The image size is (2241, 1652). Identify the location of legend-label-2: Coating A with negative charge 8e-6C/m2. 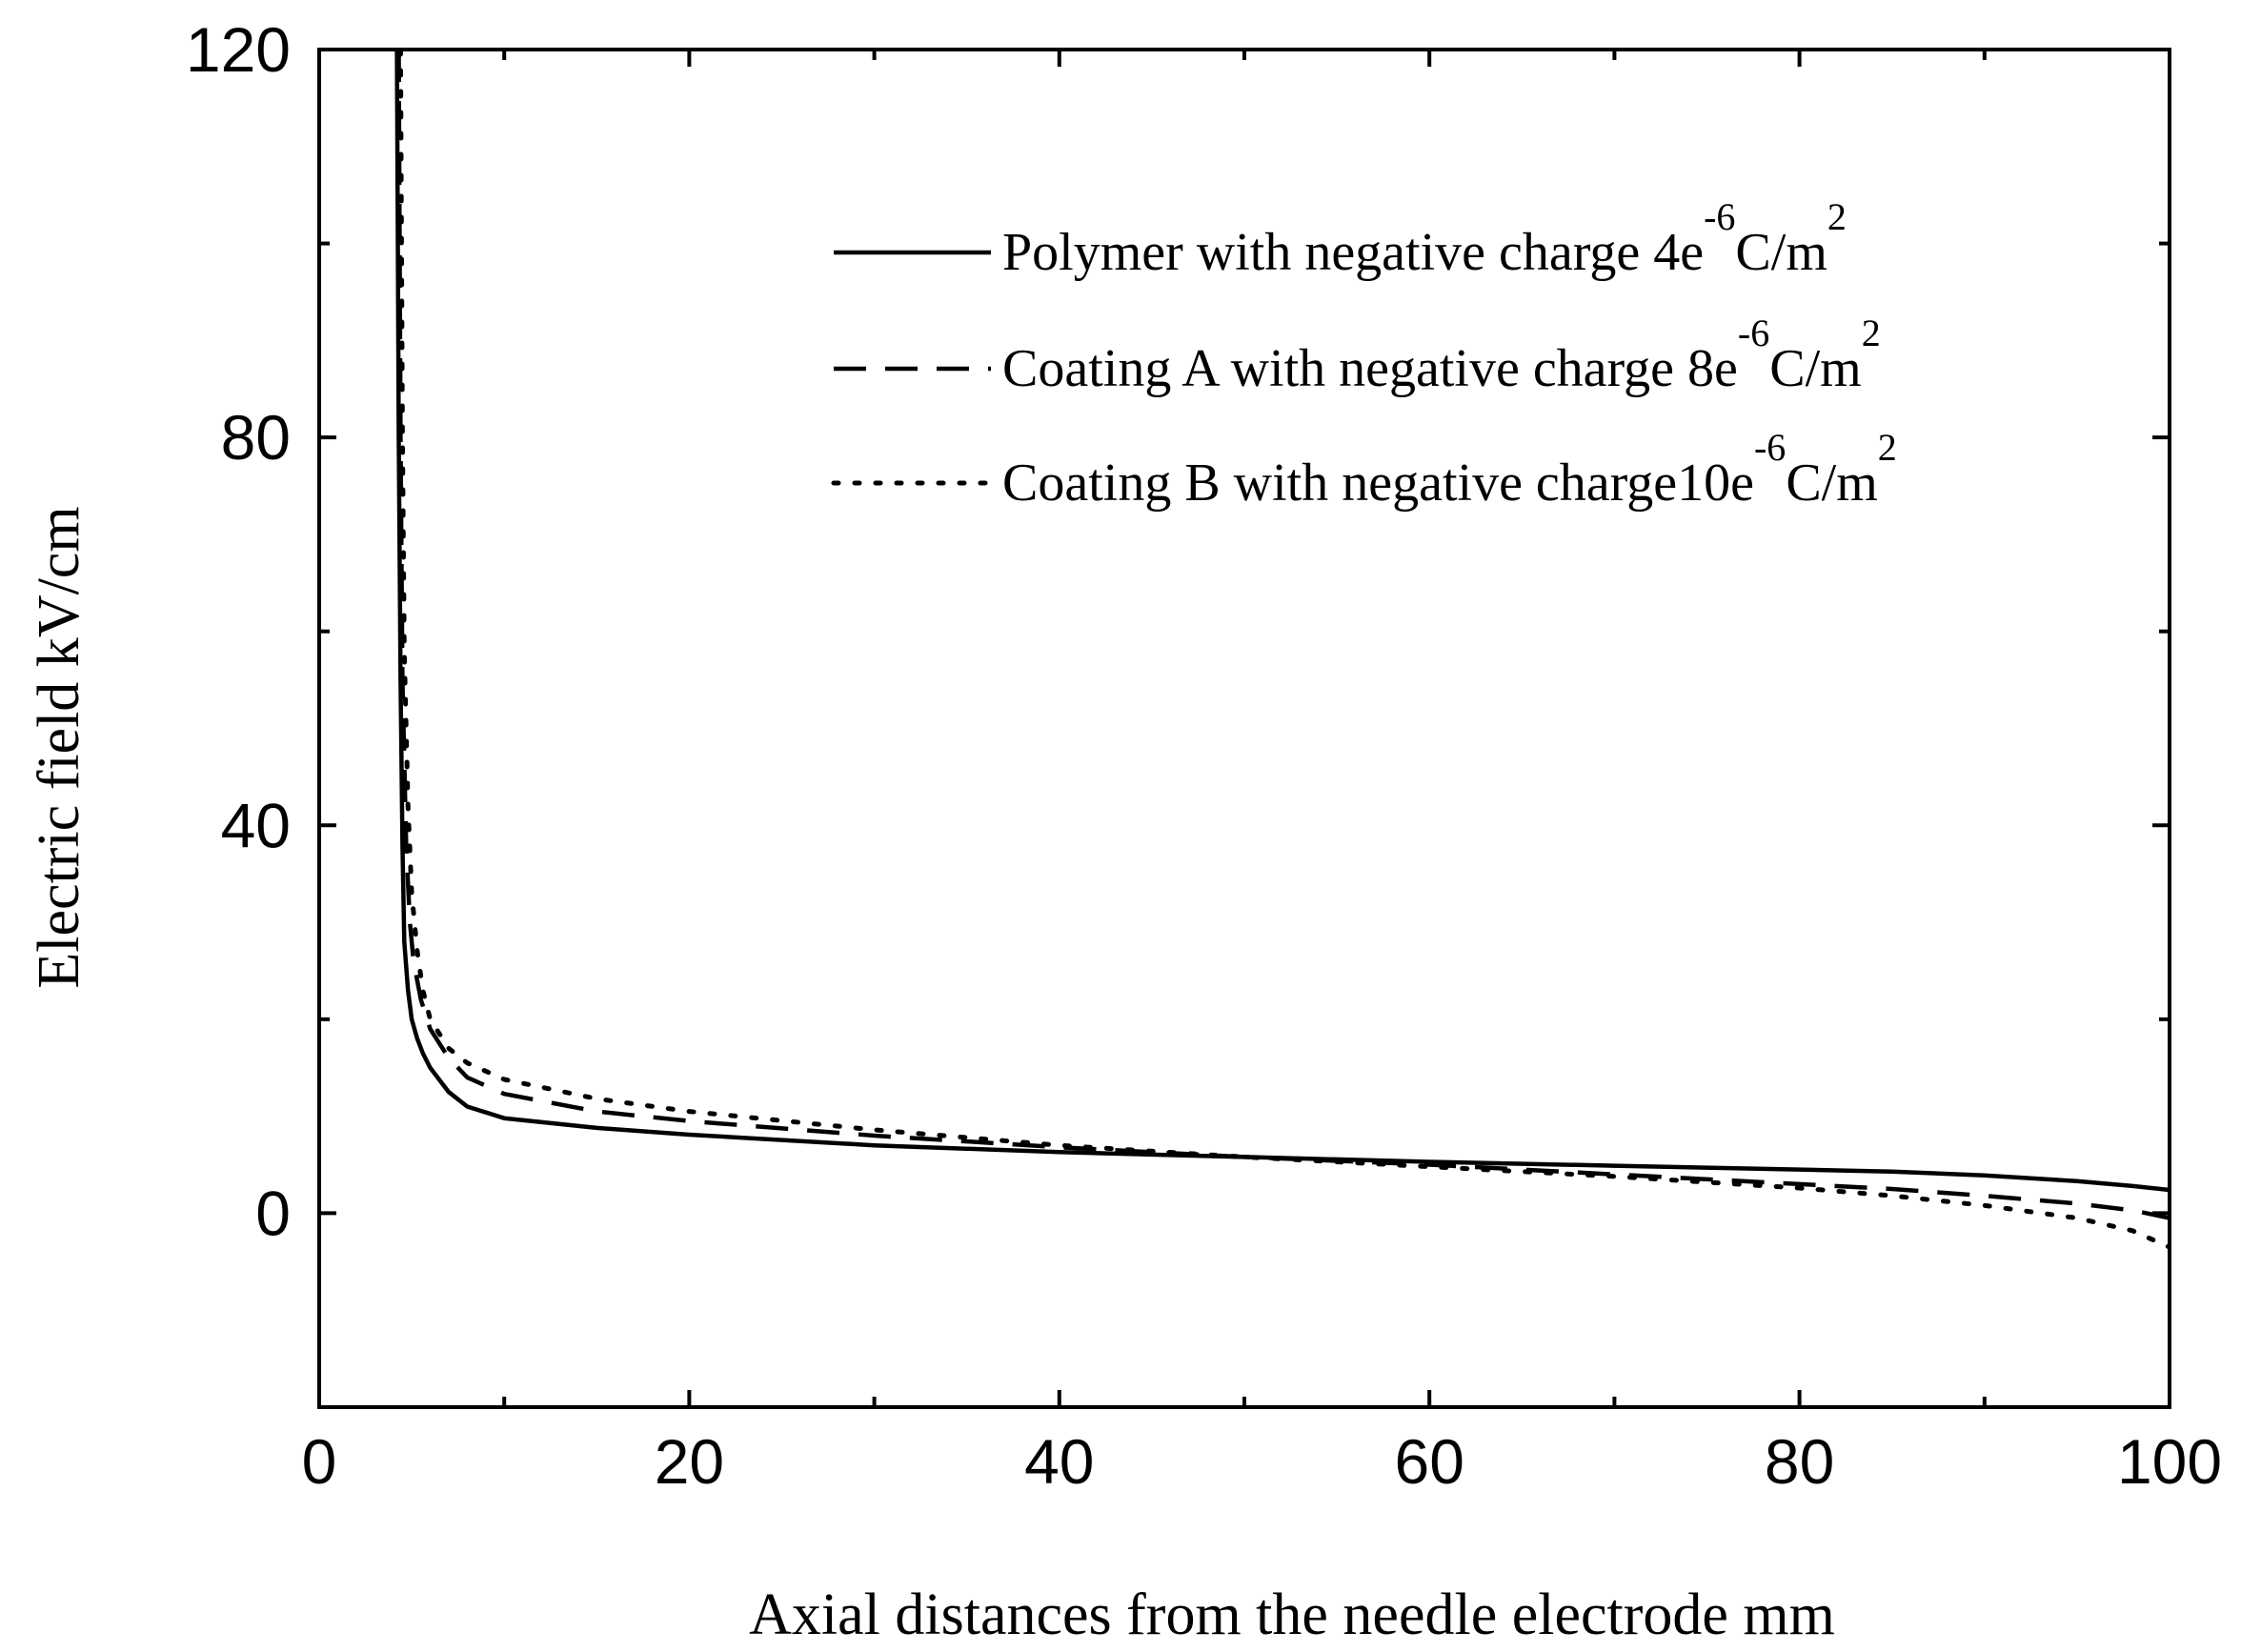
(1441, 355).